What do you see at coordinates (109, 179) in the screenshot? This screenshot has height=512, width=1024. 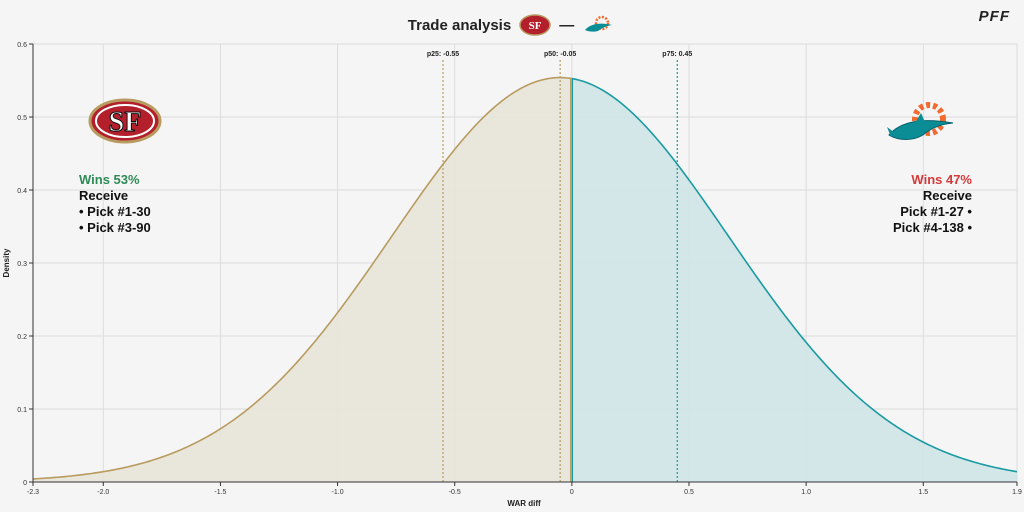 I see `wins-left: Wins 53%` at bounding box center [109, 179].